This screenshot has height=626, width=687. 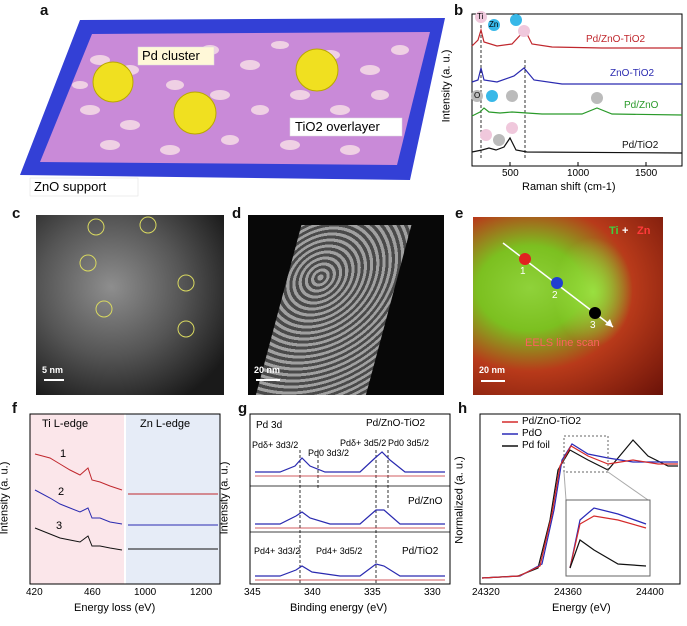 I want to click on xps-peak-pd4-3d52: Pd4+ 3d5/2, so click(x=339, y=551).